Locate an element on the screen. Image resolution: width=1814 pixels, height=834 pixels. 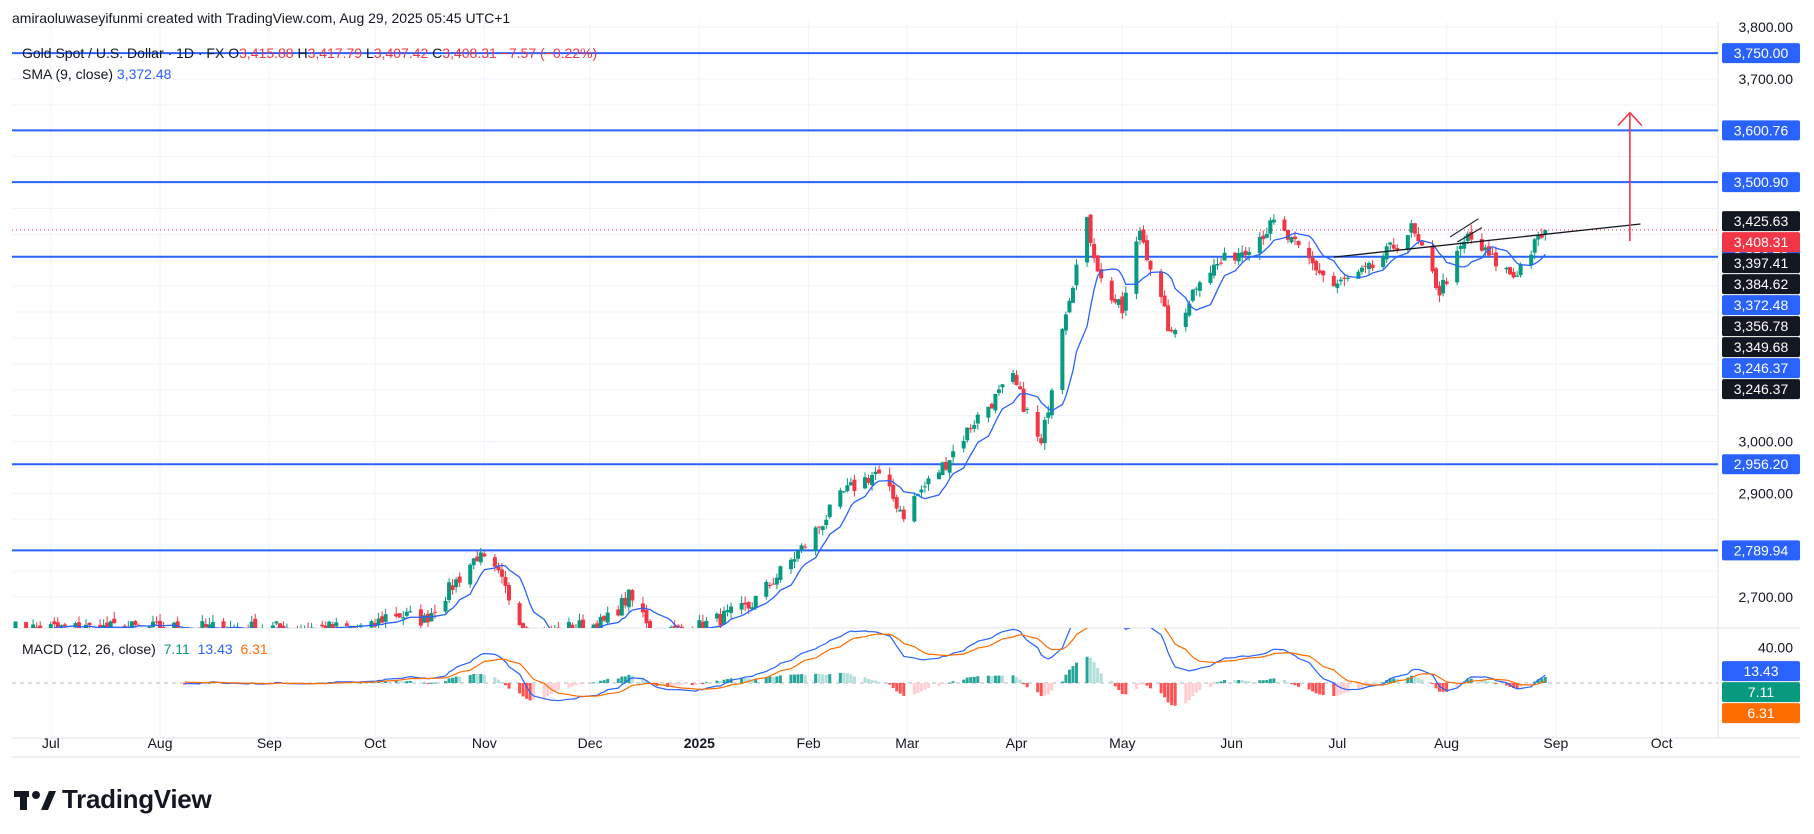
level-price-tag is located at coordinates (1761, 464).